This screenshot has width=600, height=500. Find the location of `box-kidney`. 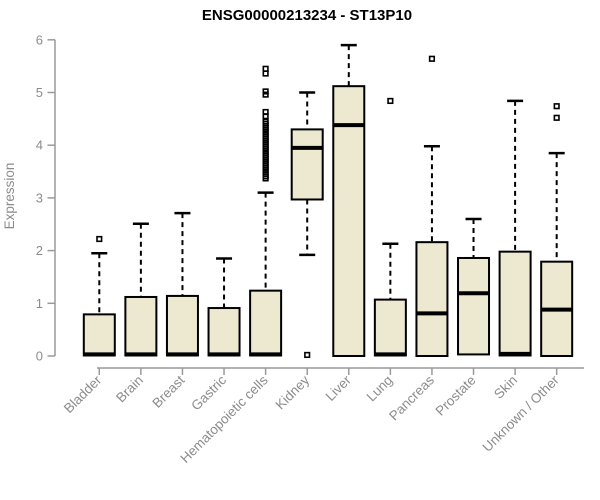

box-kidney is located at coordinates (307, 225).